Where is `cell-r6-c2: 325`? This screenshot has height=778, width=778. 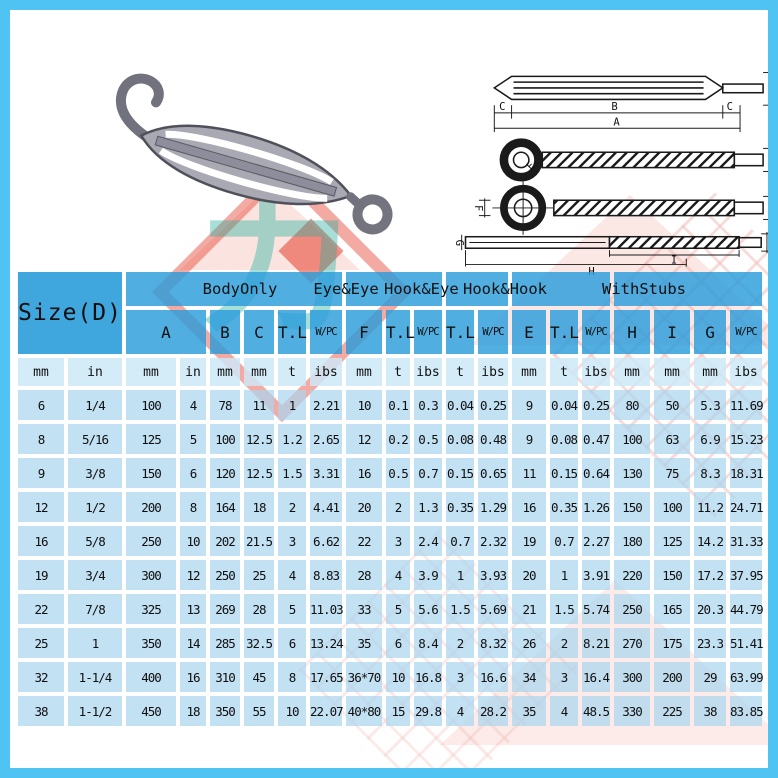 cell-r6-c2: 325 is located at coordinates (151, 609).